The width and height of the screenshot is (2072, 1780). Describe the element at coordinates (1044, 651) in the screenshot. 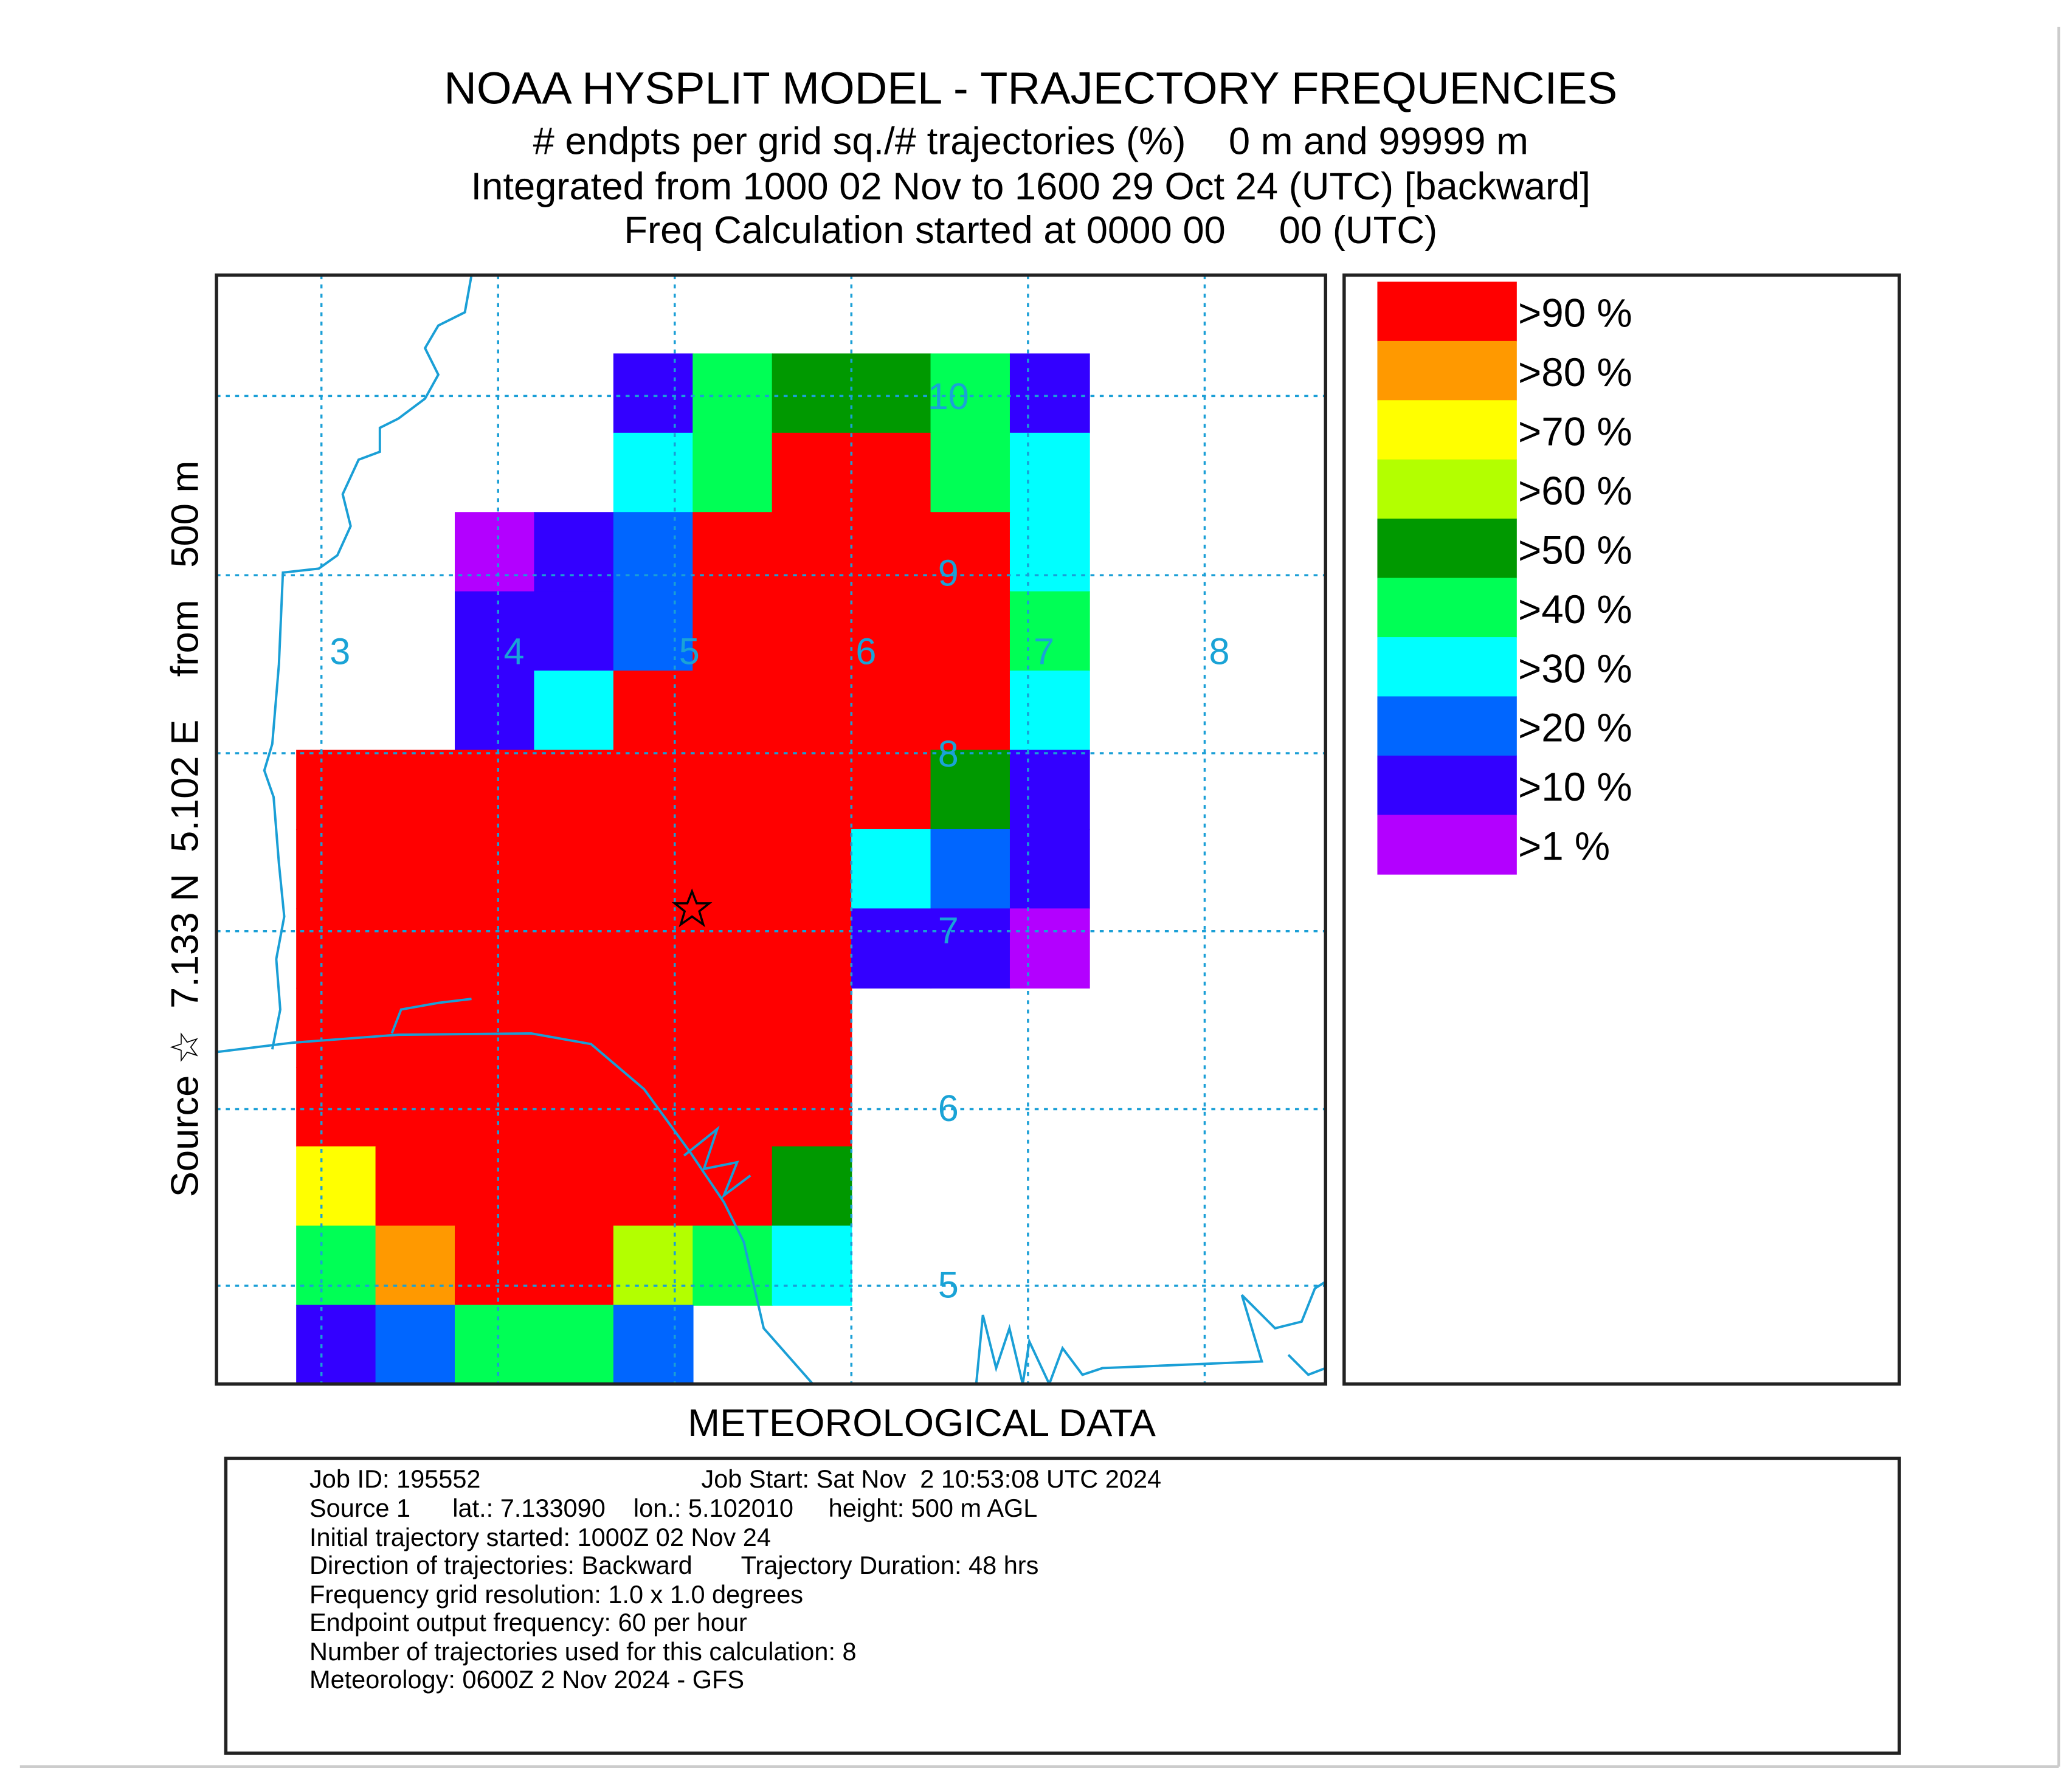

I see `lon-label-7: 7` at that location.